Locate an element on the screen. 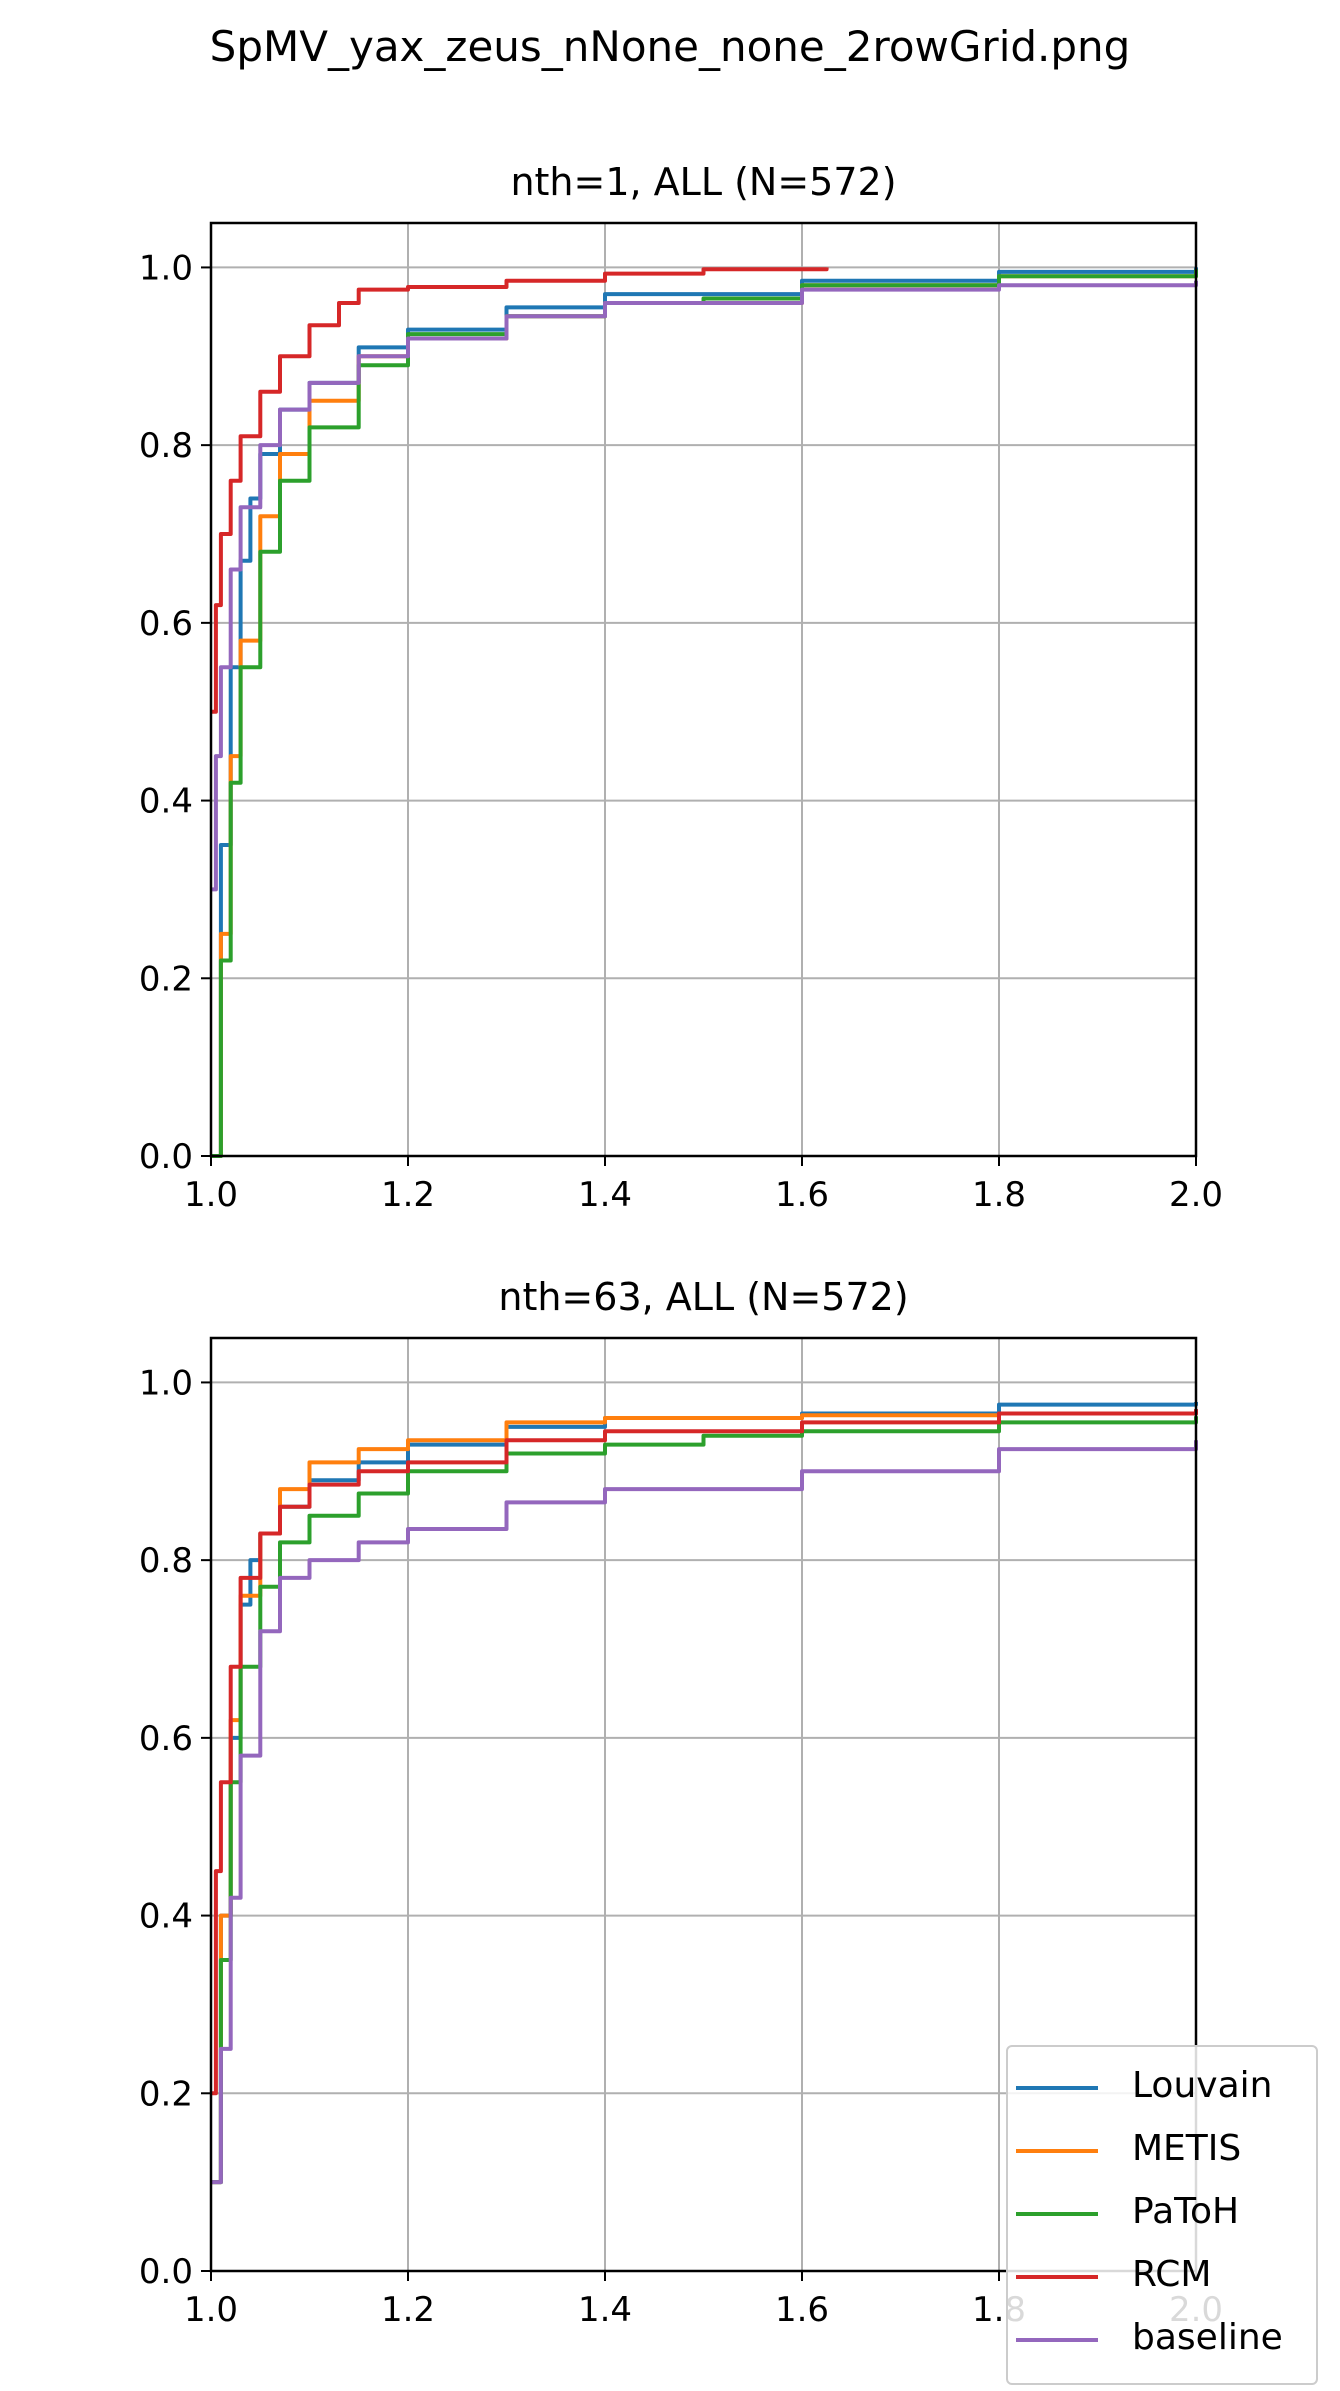 This screenshot has width=1340, height=2391. legend-label-patoh: PaToH is located at coordinates (1186, 2211).